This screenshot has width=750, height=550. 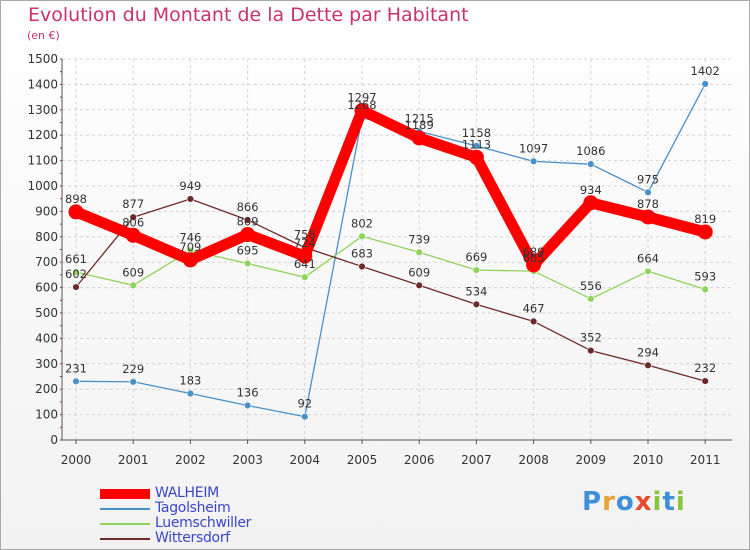 What do you see at coordinates (46, 262) in the screenshot?
I see `y-tick-label: 700` at bounding box center [46, 262].